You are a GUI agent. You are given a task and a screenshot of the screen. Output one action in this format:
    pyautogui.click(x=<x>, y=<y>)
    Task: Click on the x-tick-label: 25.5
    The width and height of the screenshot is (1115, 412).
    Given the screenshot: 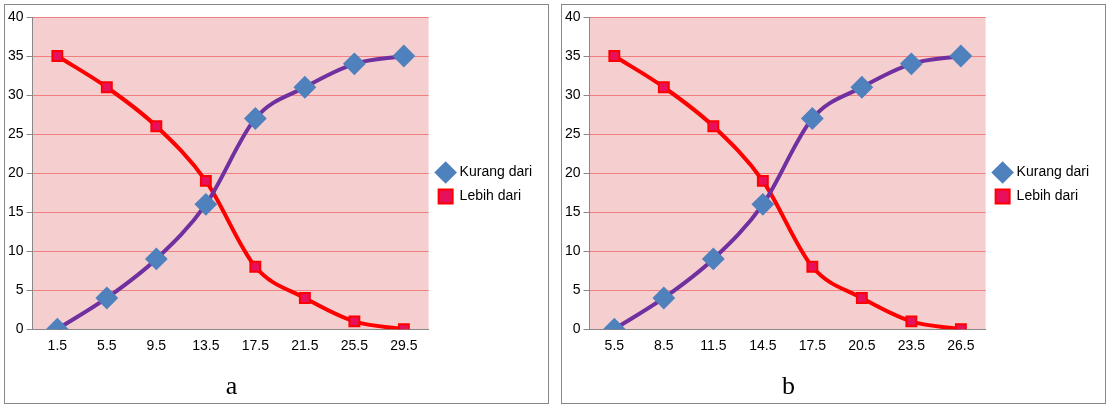 What is the action you would take?
    pyautogui.click(x=354, y=345)
    